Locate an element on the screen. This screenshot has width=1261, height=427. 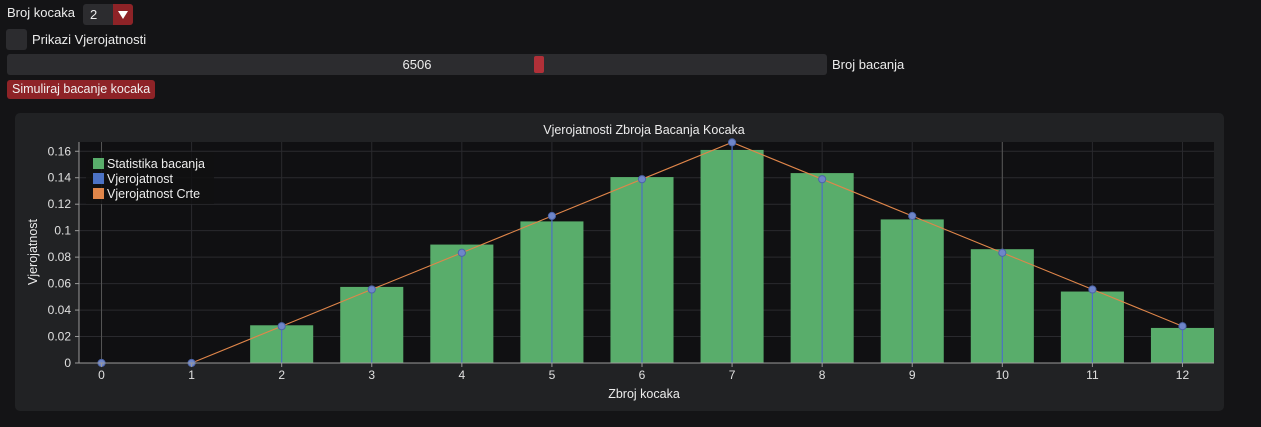
throw-count-label: Broj bacanja is located at coordinates (868, 64).